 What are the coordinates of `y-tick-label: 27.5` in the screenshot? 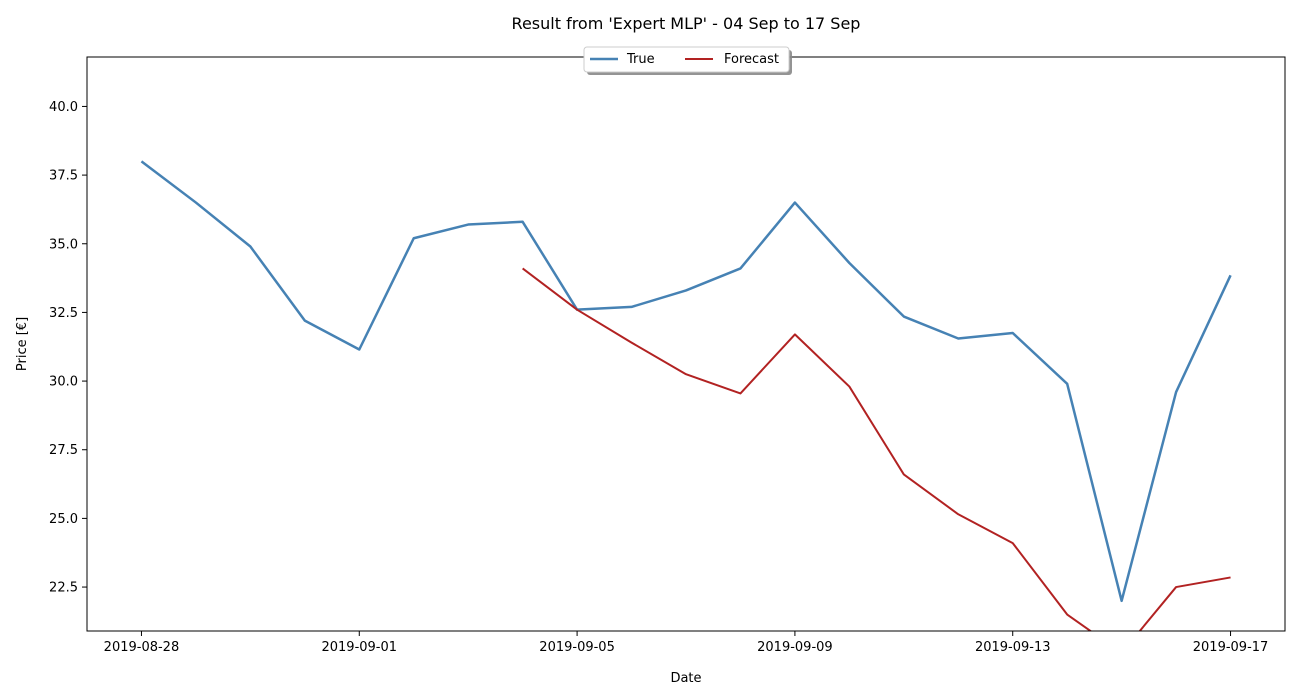 It's located at (63, 450).